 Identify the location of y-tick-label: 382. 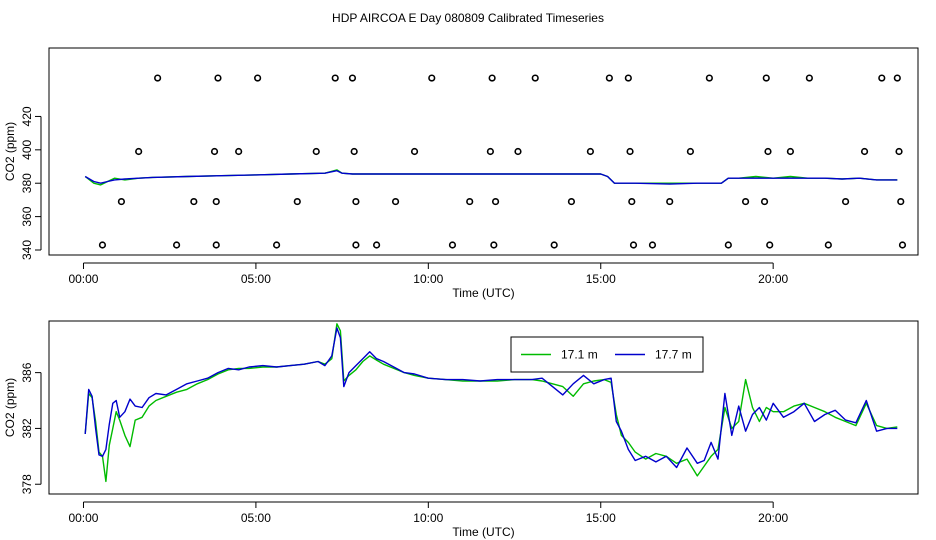
(27, 428).